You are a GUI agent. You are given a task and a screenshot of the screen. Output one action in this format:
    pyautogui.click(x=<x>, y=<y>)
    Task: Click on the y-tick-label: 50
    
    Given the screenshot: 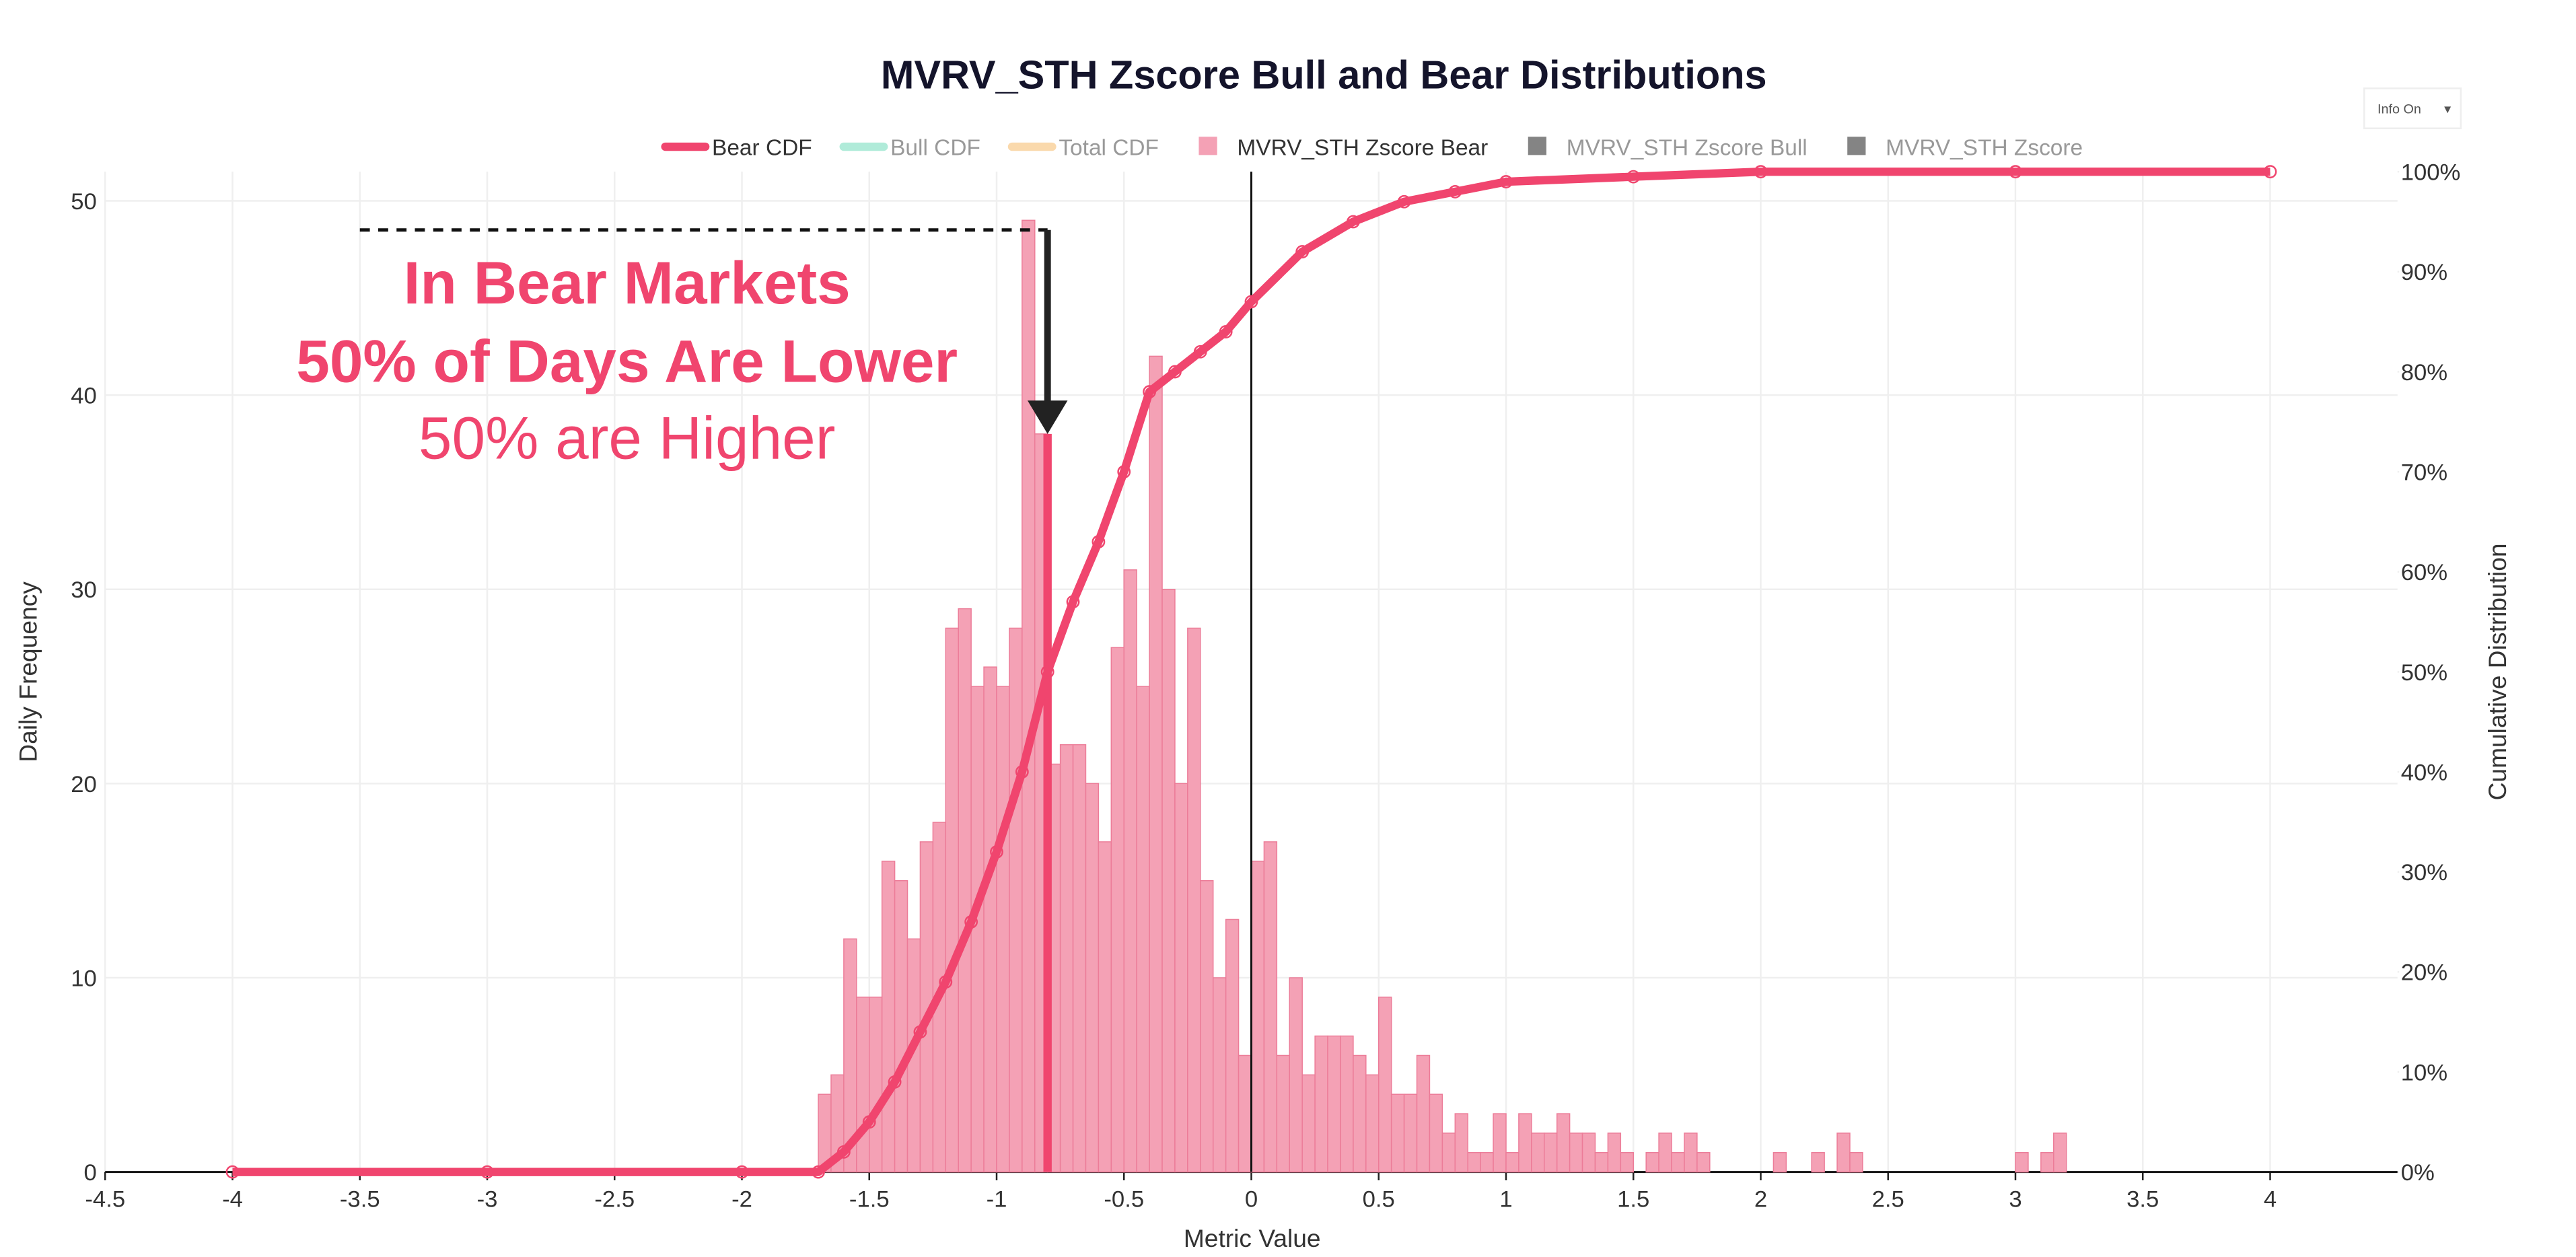 What is the action you would take?
    pyautogui.click(x=84, y=202)
    